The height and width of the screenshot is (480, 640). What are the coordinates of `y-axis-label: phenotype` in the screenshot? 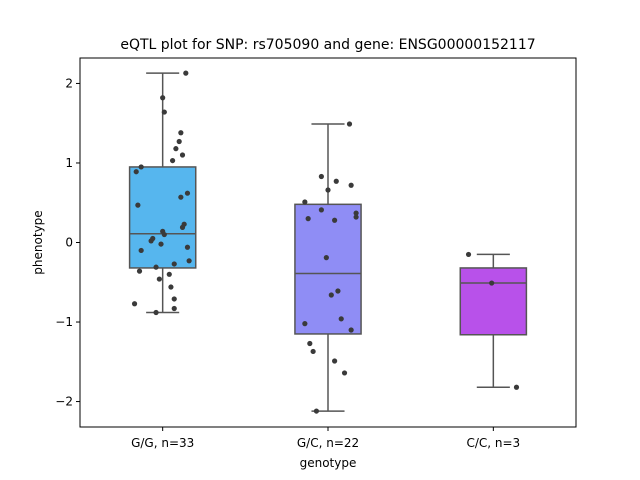 It's located at (38, 242).